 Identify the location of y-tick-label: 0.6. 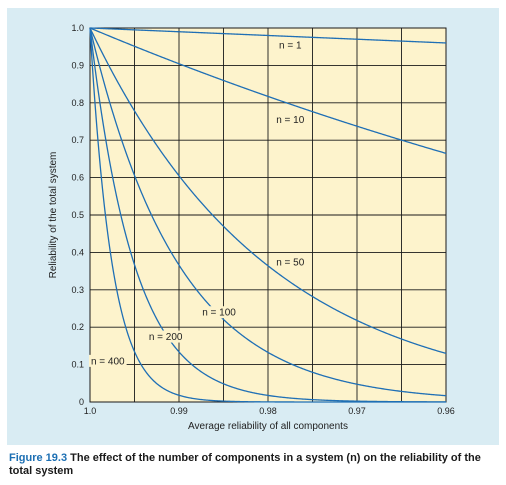
(77, 178).